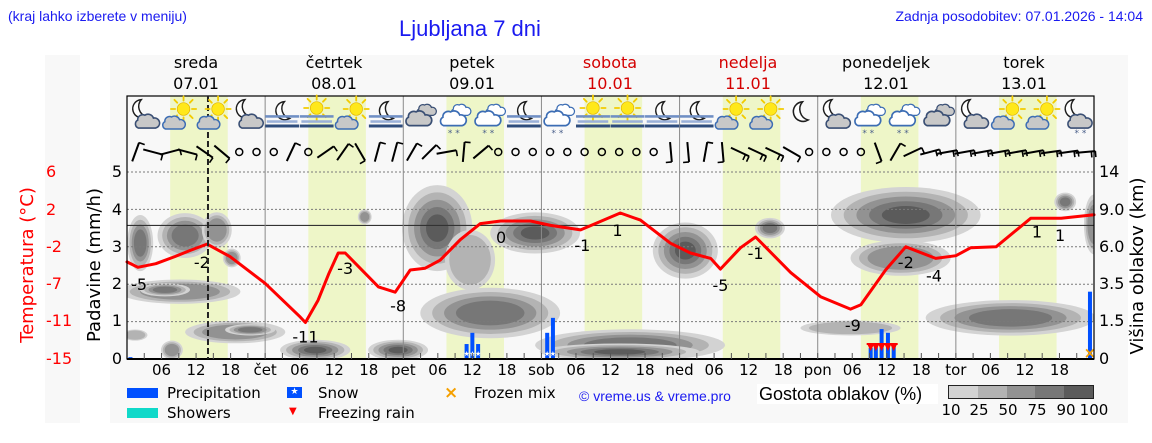 The height and width of the screenshot is (443, 1152). I want to click on cloud-icon, so click(421, 115).